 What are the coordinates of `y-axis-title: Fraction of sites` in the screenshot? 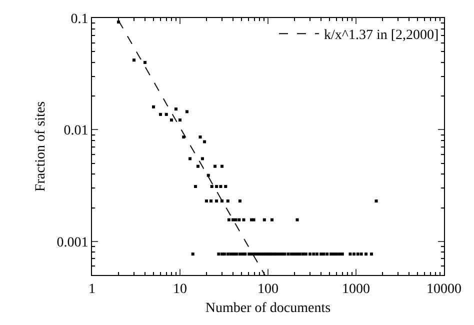 It's located at (40, 146).